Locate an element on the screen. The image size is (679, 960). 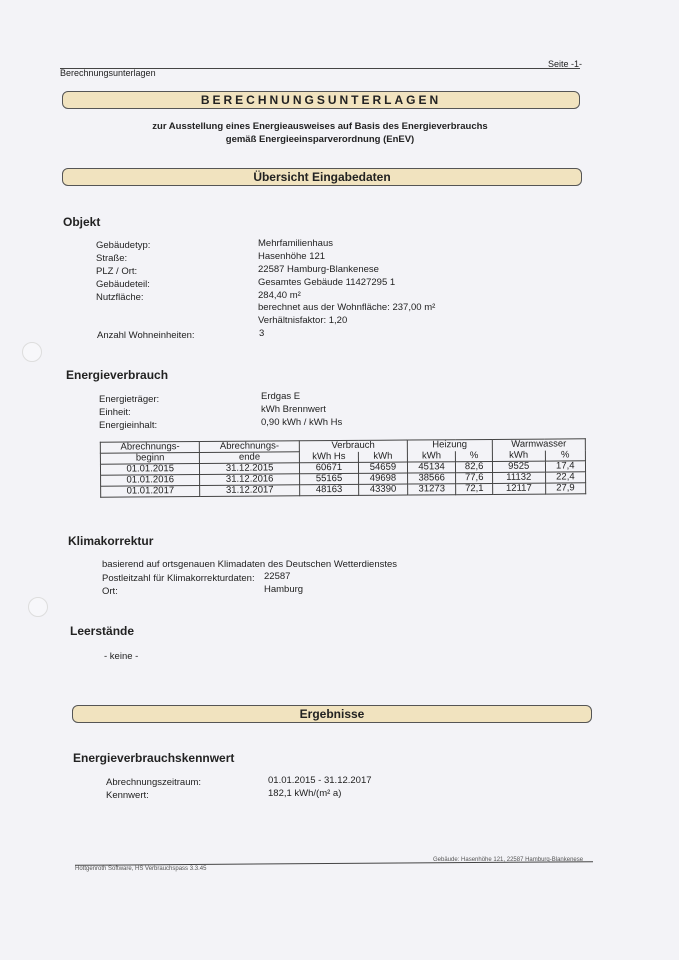
field-value: 22587 is located at coordinates (277, 576).